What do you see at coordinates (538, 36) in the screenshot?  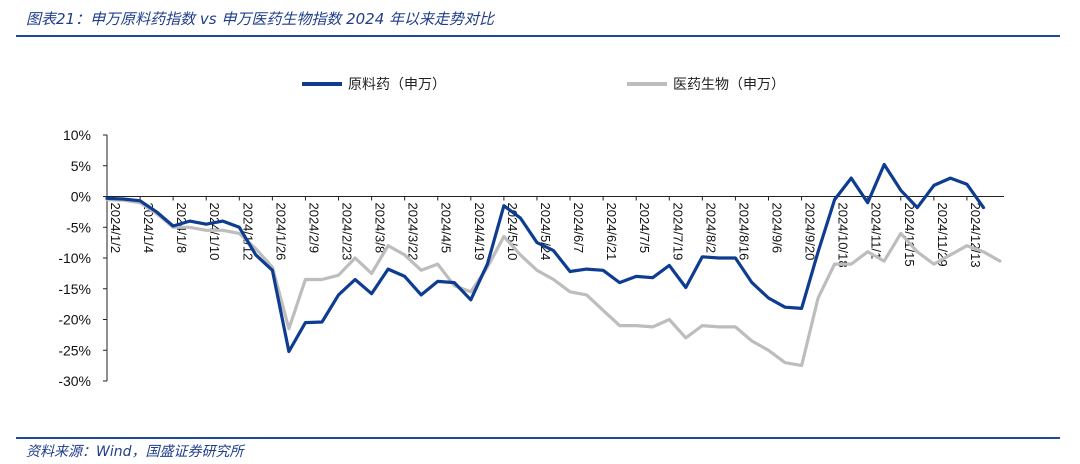 I see `top-rule` at bounding box center [538, 36].